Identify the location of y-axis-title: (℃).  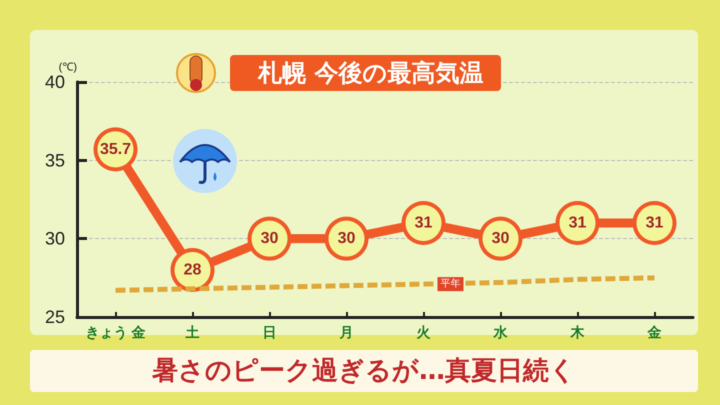
(67, 68).